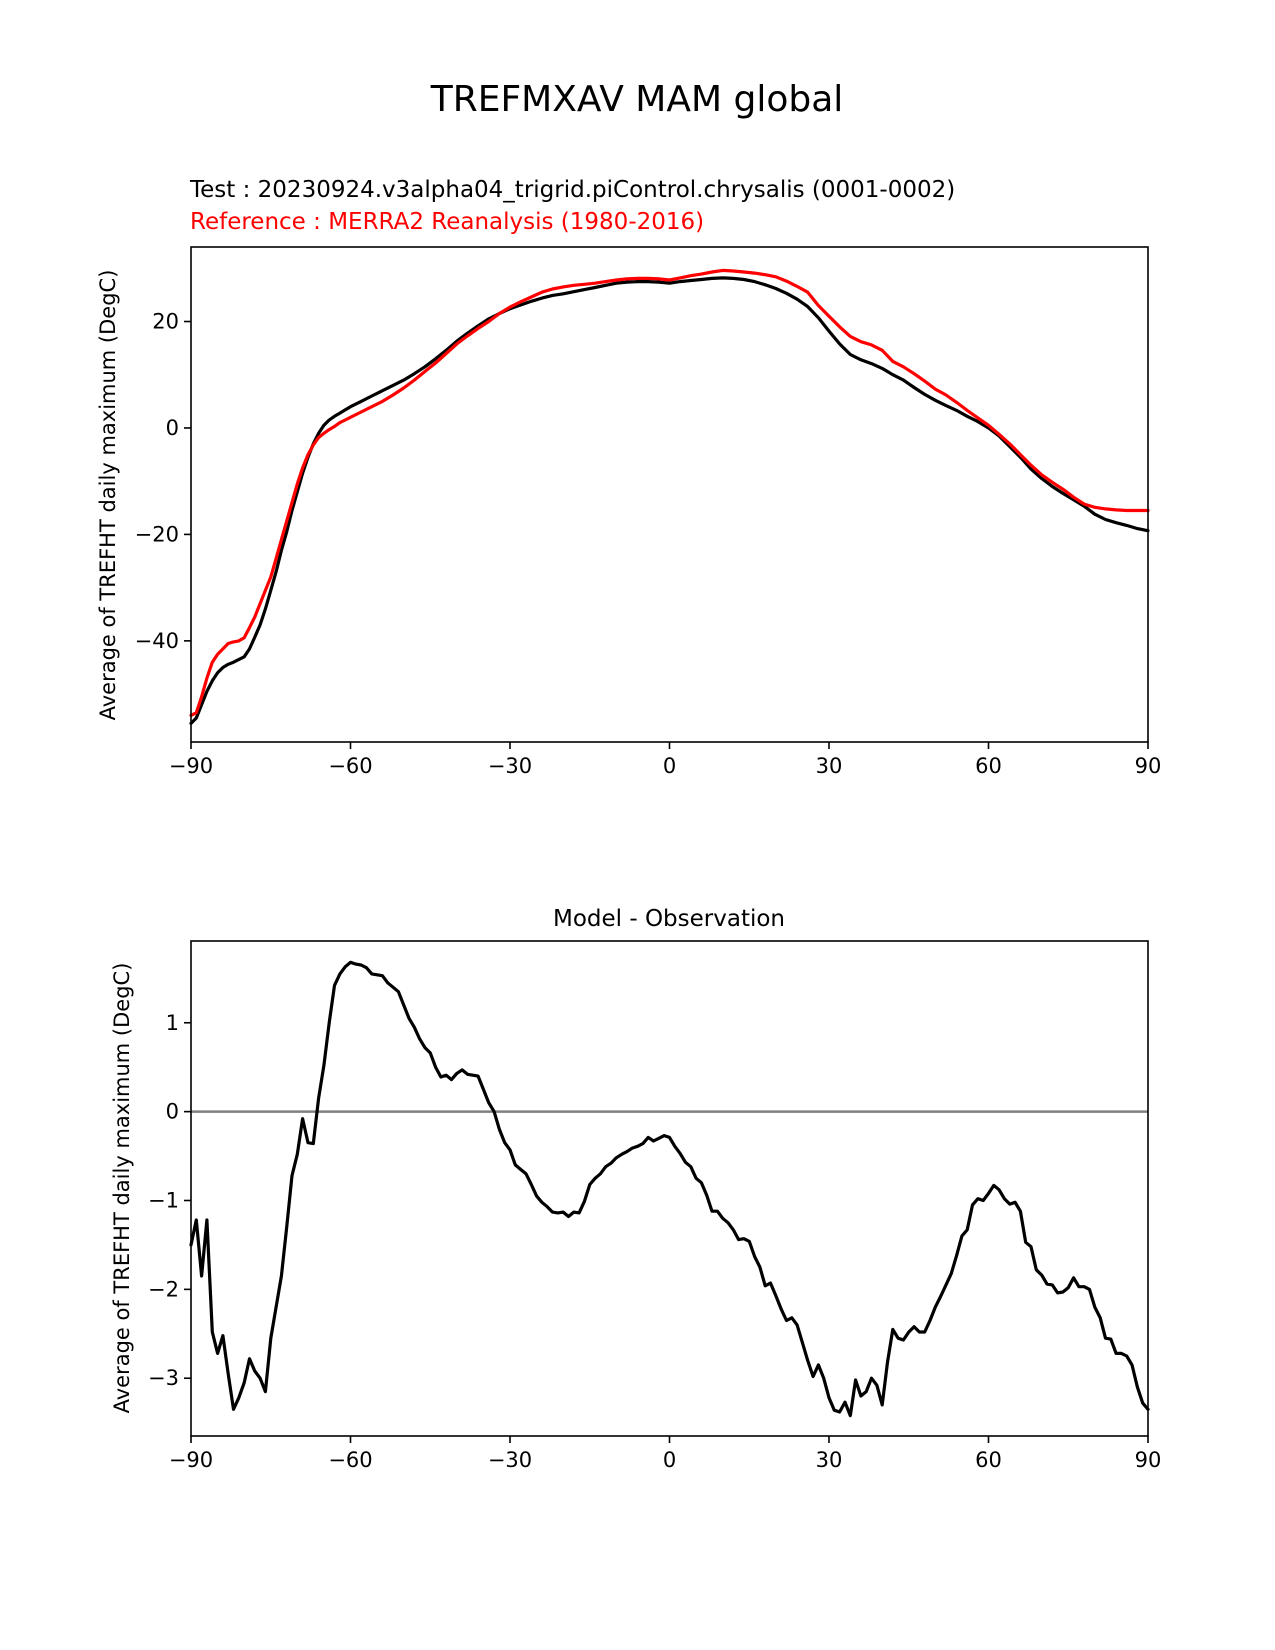 The width and height of the screenshot is (1275, 1650). I want to click on bottom-x-tick-label: 30, so click(829, 1460).